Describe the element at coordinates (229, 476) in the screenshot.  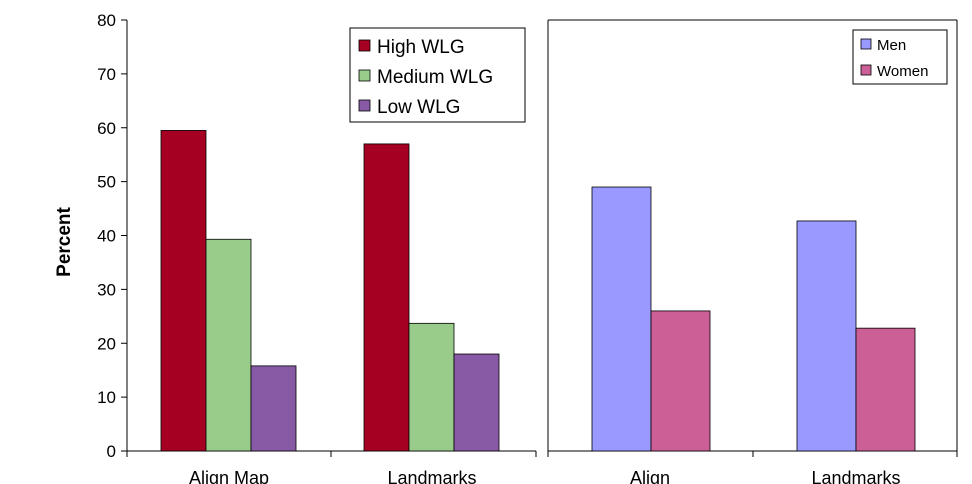
I see `x-category-label: Align Map` at that location.